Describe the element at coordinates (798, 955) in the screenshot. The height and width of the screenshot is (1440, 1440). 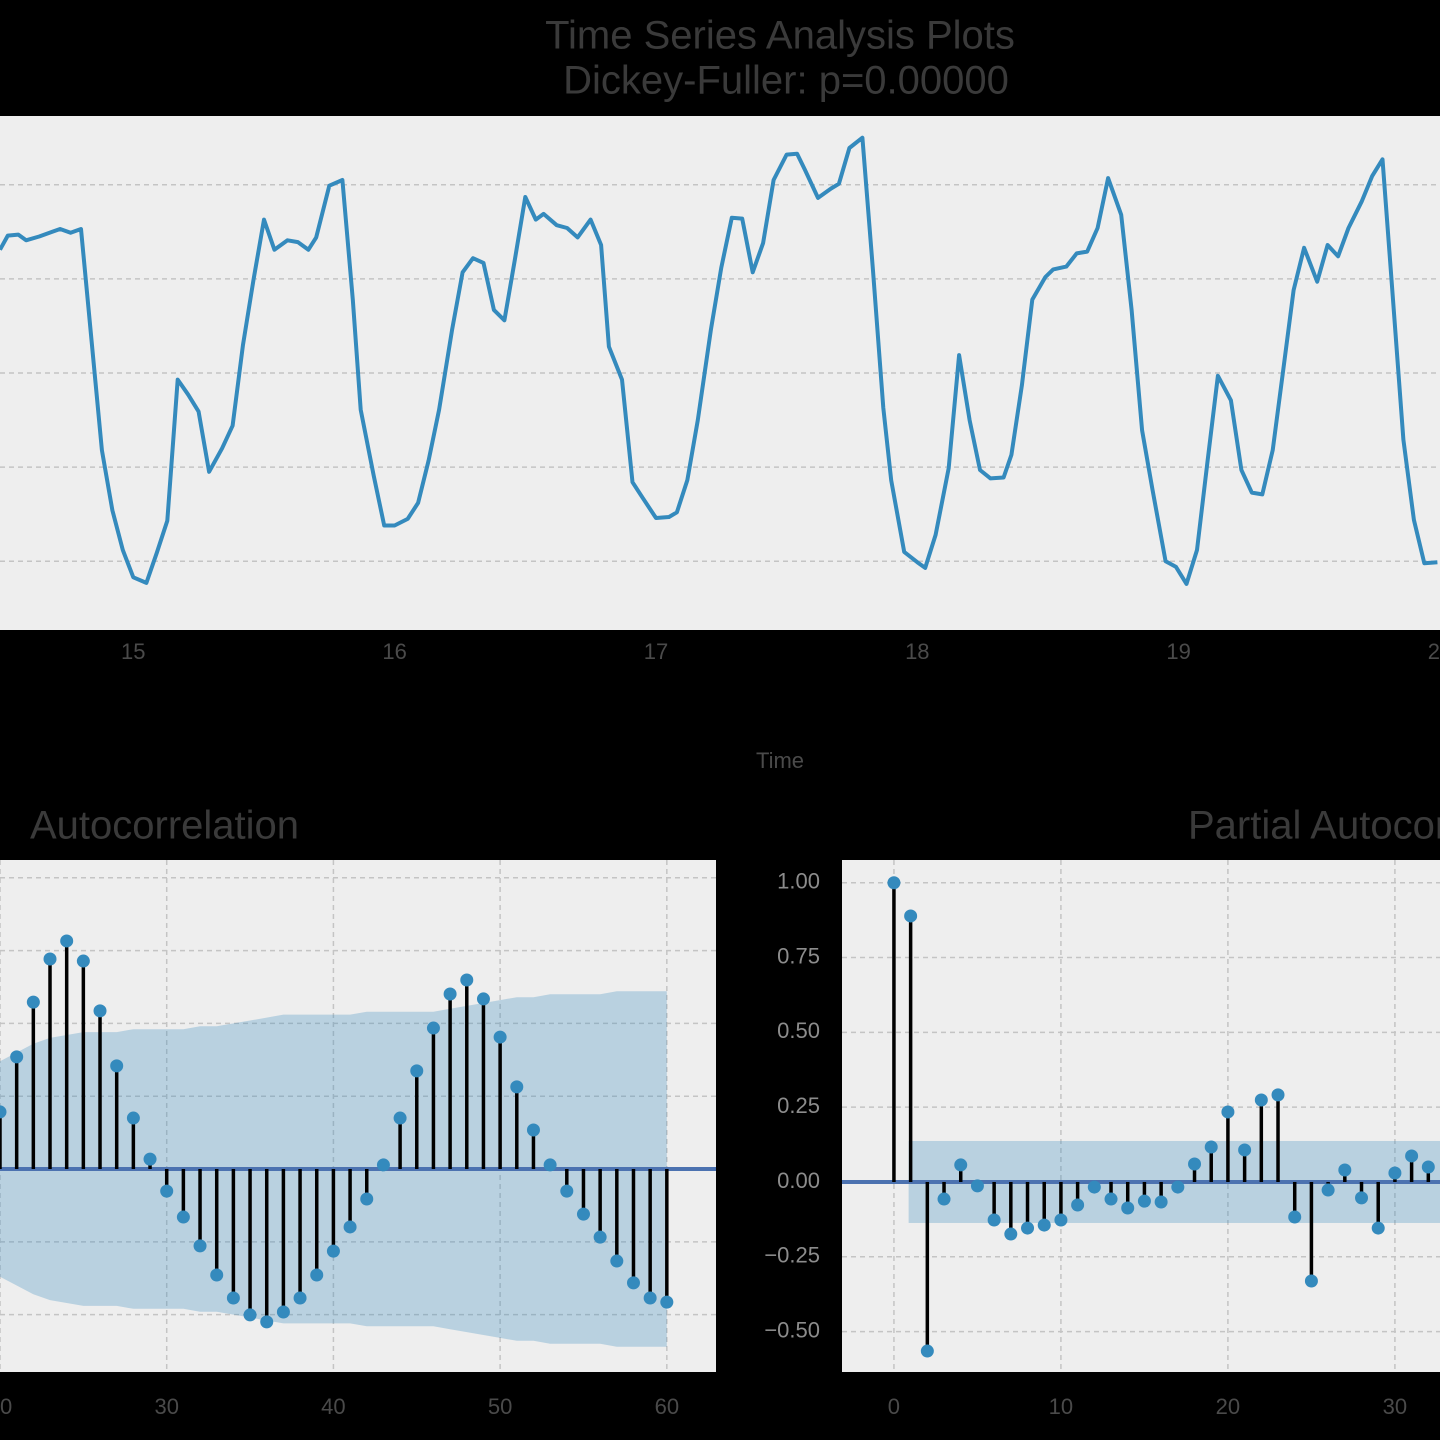
I see `y-tick-label: 0.75` at that location.